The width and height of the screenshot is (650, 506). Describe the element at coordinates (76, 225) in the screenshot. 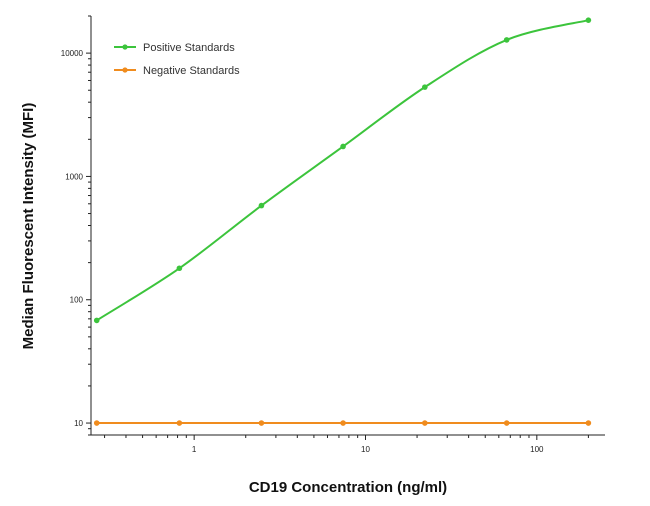

I see `y-ticks: 10 100 1000 10000` at that location.